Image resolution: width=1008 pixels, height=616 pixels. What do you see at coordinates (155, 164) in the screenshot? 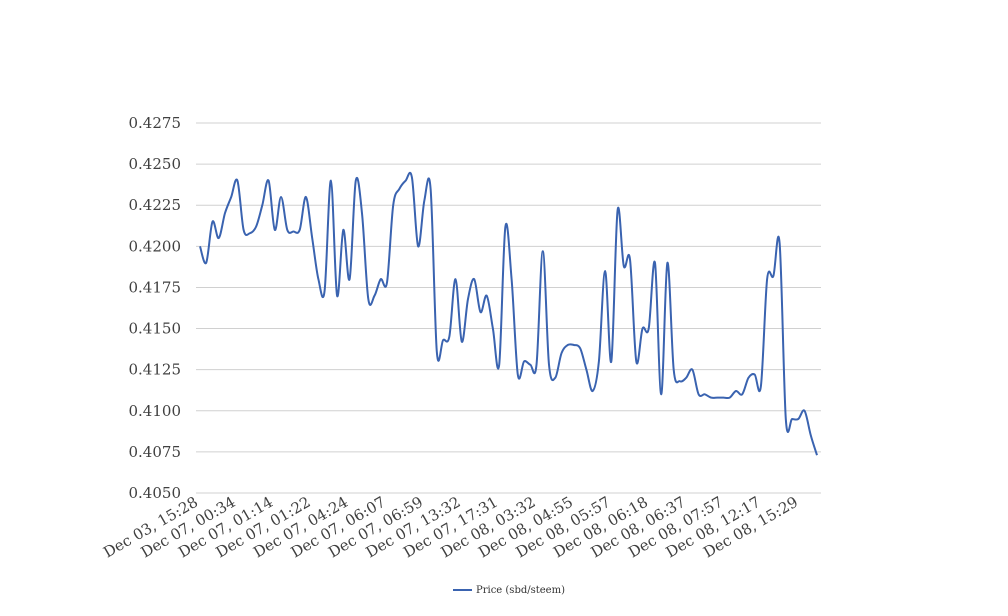
I see `y-tick-label: 0.4250` at bounding box center [155, 164].